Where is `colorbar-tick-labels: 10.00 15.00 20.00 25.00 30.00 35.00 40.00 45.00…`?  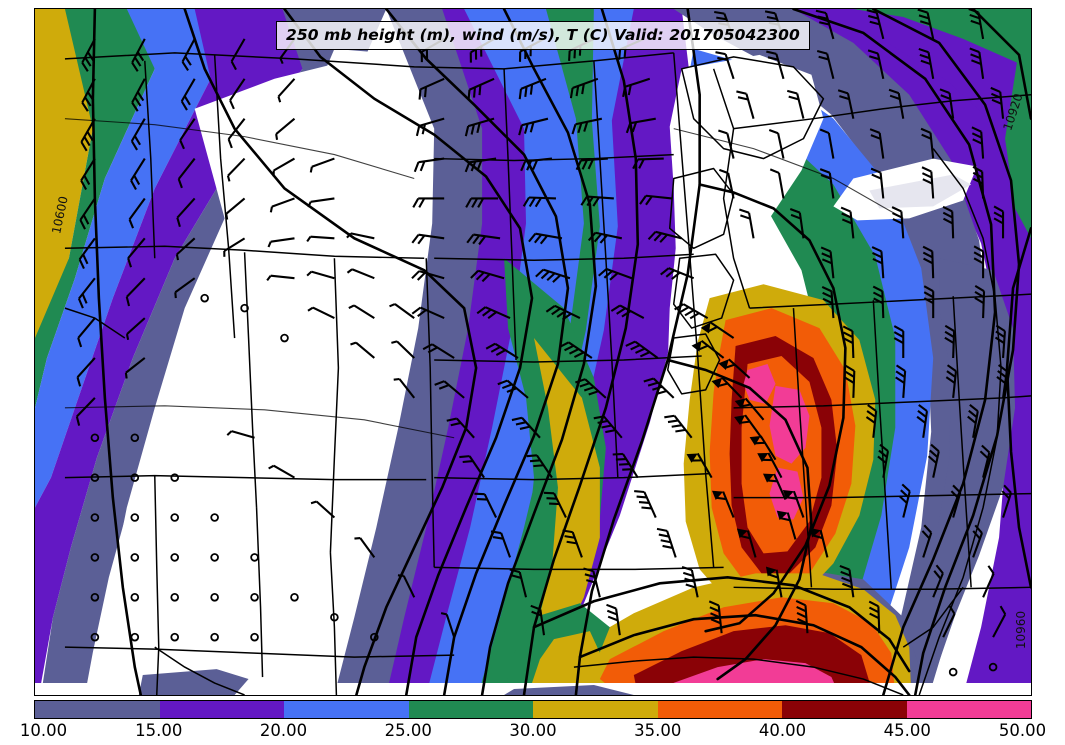
colorbar-tick-labels: 10.00 15.00 20.00 25.00 30.00 35.00 40.00 45.00… is located at coordinates (533, 731).